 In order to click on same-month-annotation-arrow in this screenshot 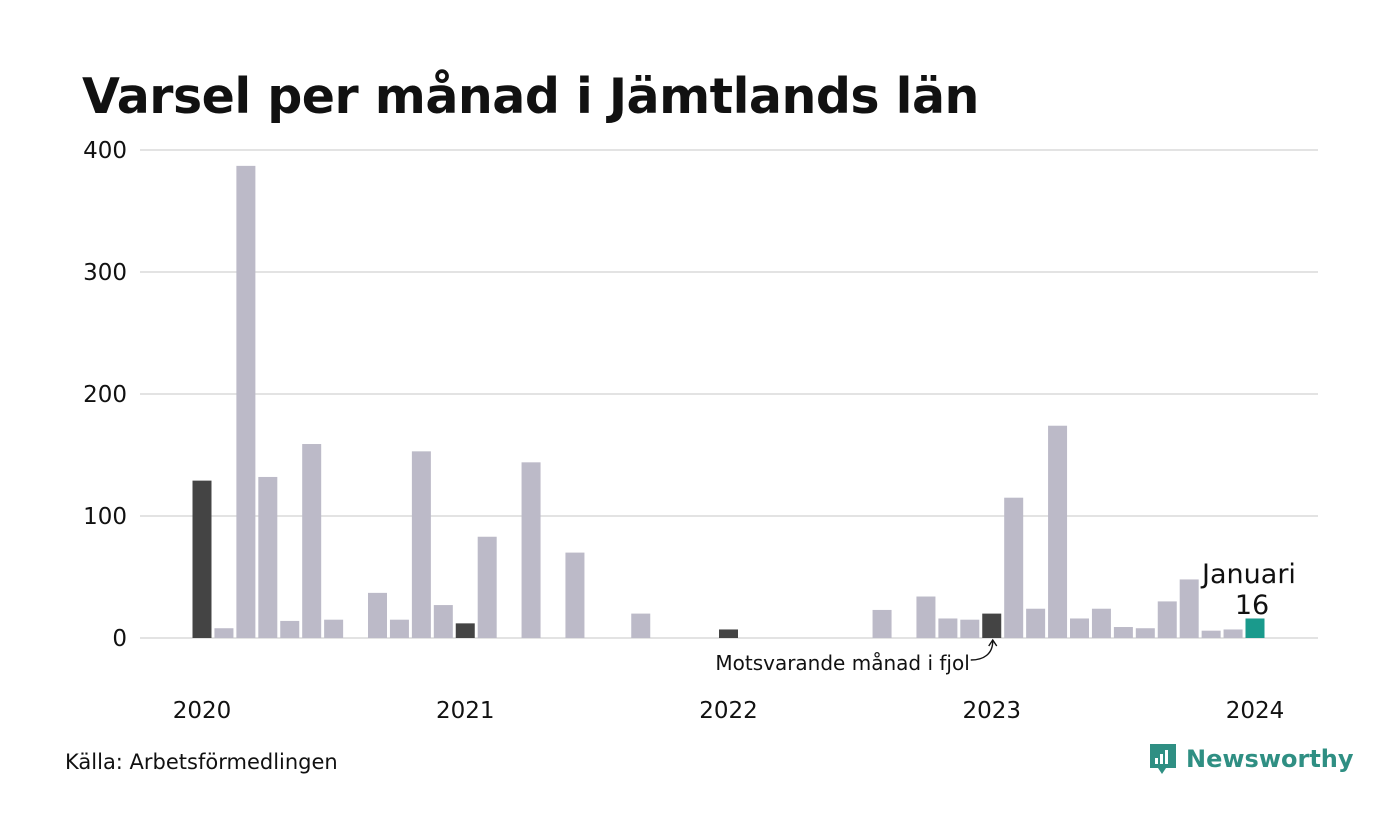, I will do `click(982, 650)`.